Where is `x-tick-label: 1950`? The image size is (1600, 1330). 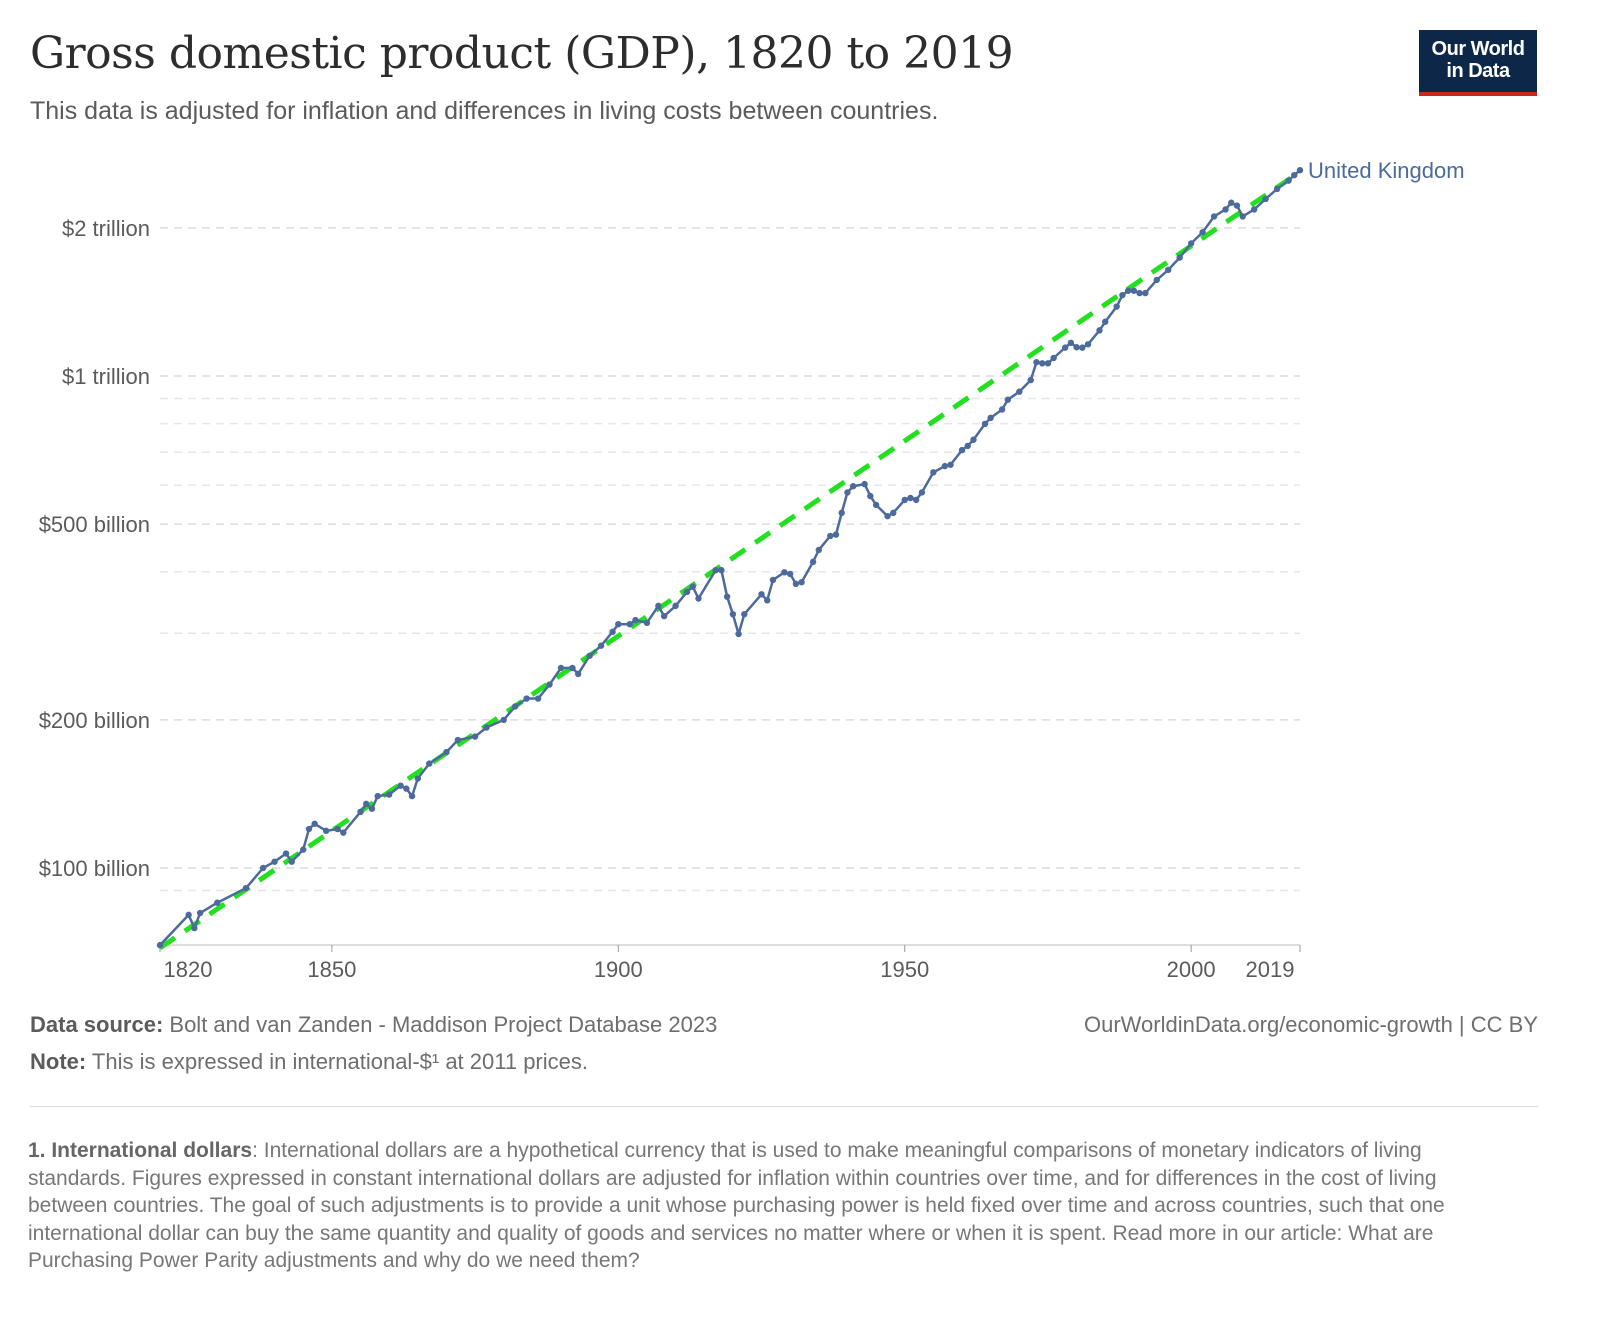 x-tick-label: 1950 is located at coordinates (904, 969).